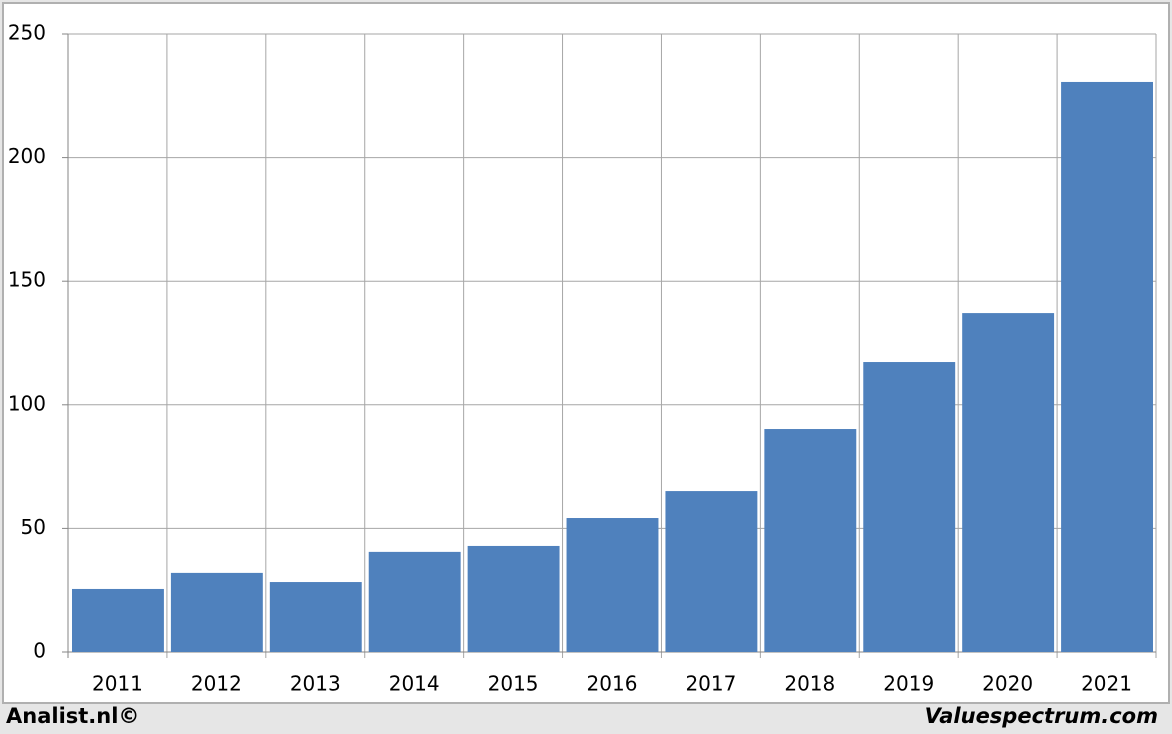 The image size is (1172, 734). I want to click on y-tick-label: 250, so click(27, 33).